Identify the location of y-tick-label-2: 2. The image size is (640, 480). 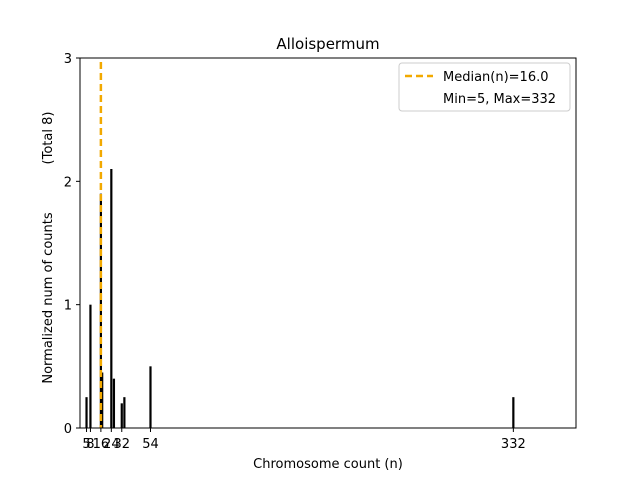
(68, 182).